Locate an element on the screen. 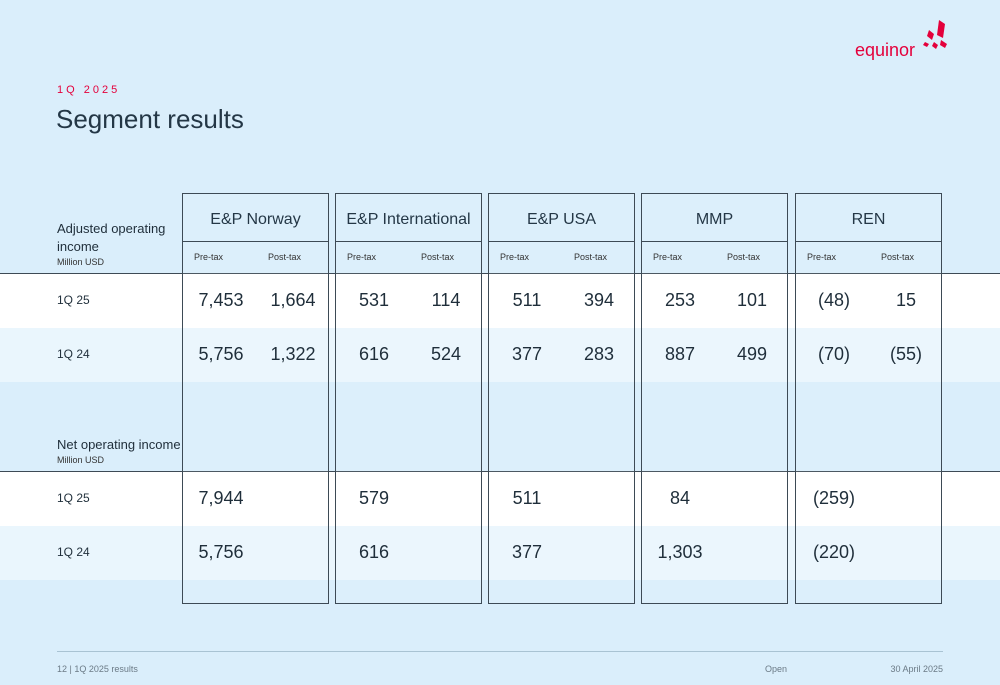 Image resolution: width=1000 pixels, height=685 pixels. column-ep-usa-title: E&P USA is located at coordinates (561, 219).